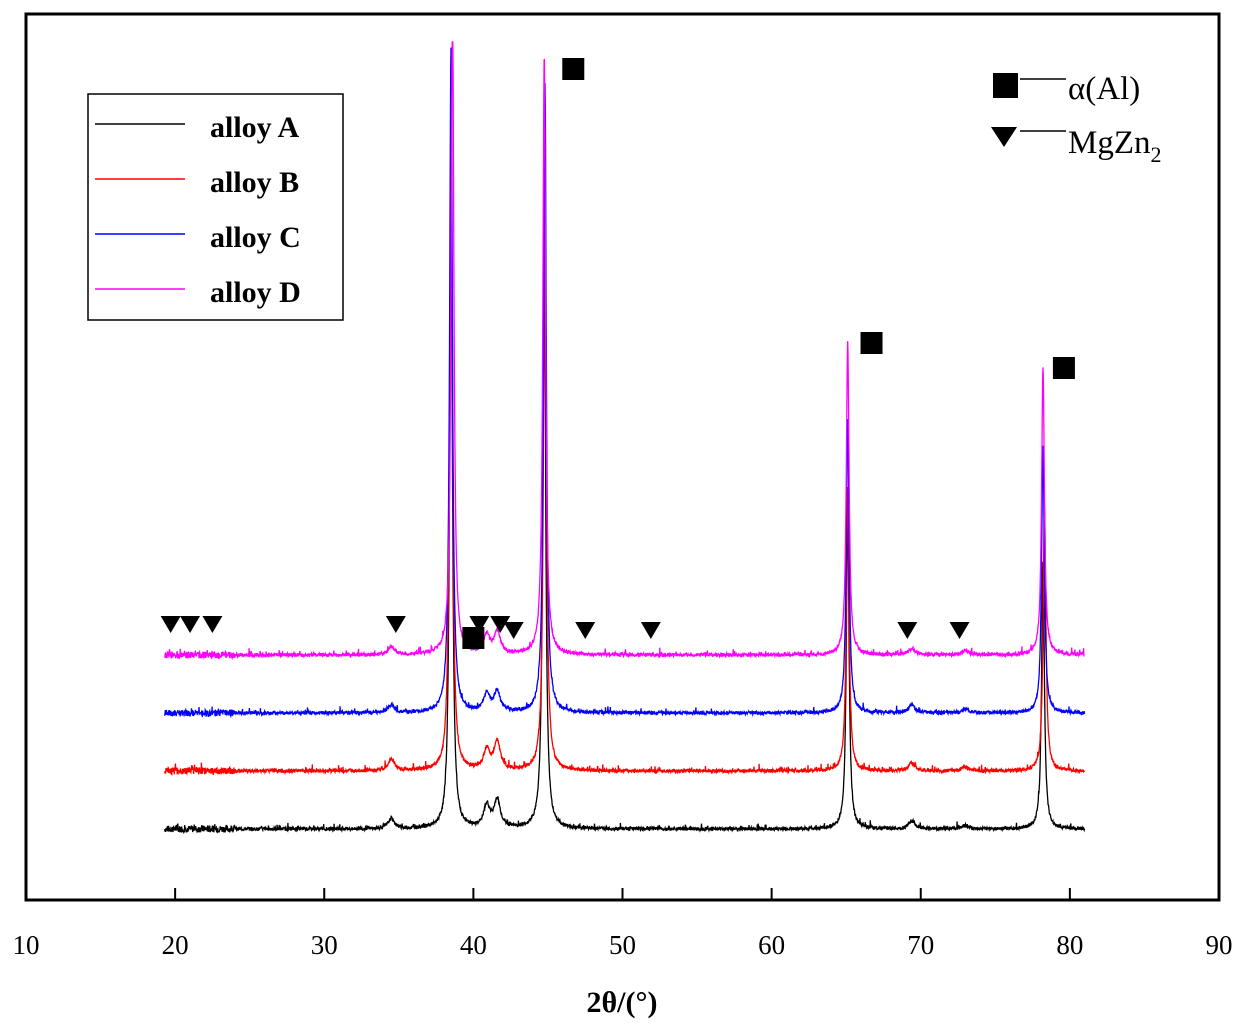  Describe the element at coordinates (255, 237) in the screenshot. I see `legend-label-alloy-c: alloy C` at that location.